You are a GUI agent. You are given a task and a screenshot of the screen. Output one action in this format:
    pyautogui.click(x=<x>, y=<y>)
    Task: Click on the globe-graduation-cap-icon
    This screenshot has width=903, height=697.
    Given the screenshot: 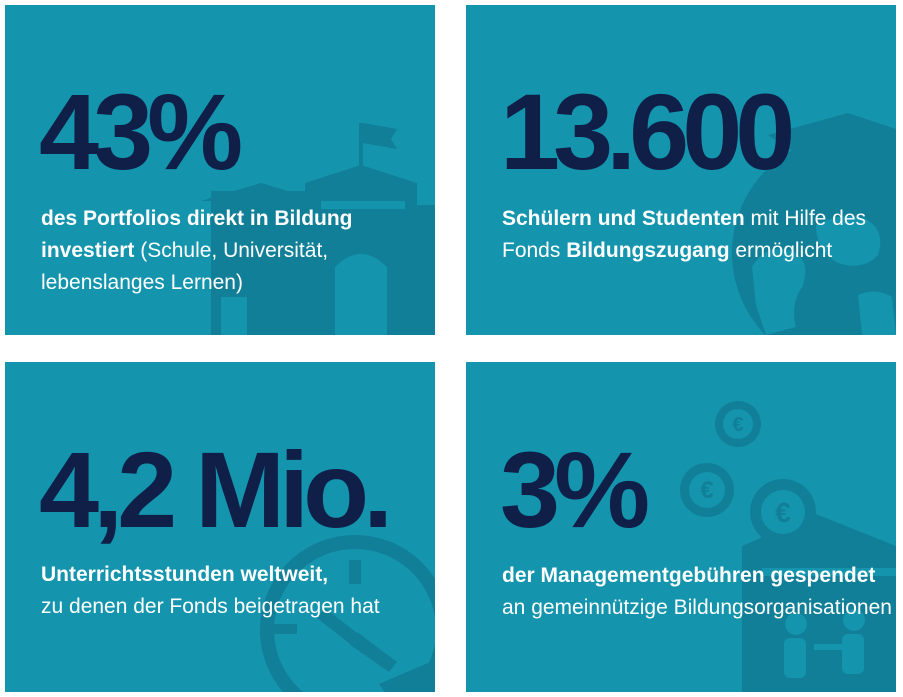 What is the action you would take?
    pyautogui.click(x=814, y=224)
    